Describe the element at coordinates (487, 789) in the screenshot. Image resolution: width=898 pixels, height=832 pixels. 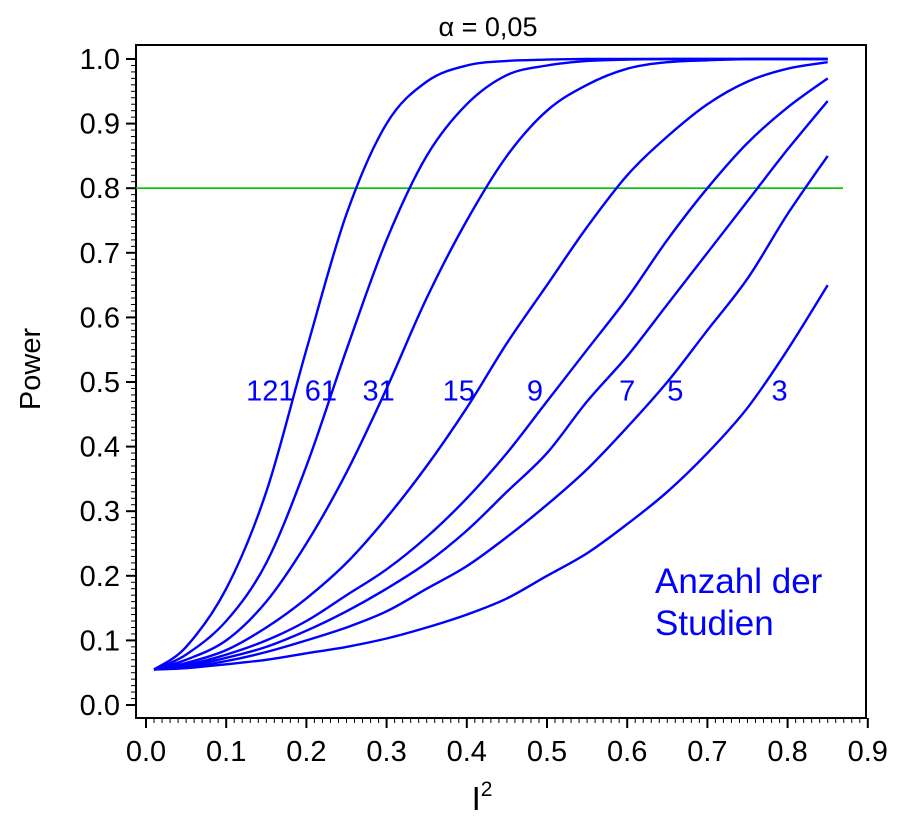
I see `x-axis-label-superscript: 2` at that location.